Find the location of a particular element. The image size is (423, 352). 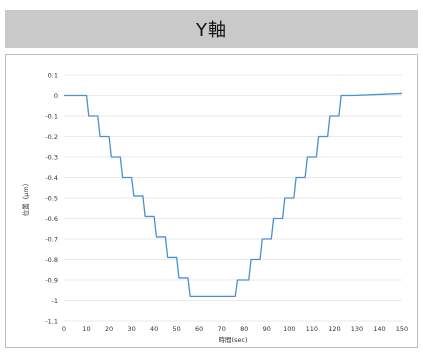

x-tick-label: 50 is located at coordinates (177, 329).